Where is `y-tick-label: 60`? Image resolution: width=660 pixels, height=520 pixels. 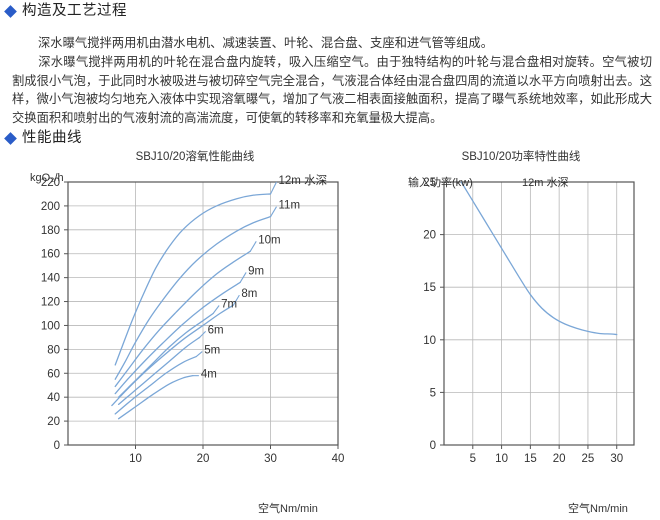
y-tick-label: 60 is located at coordinates (53, 374).